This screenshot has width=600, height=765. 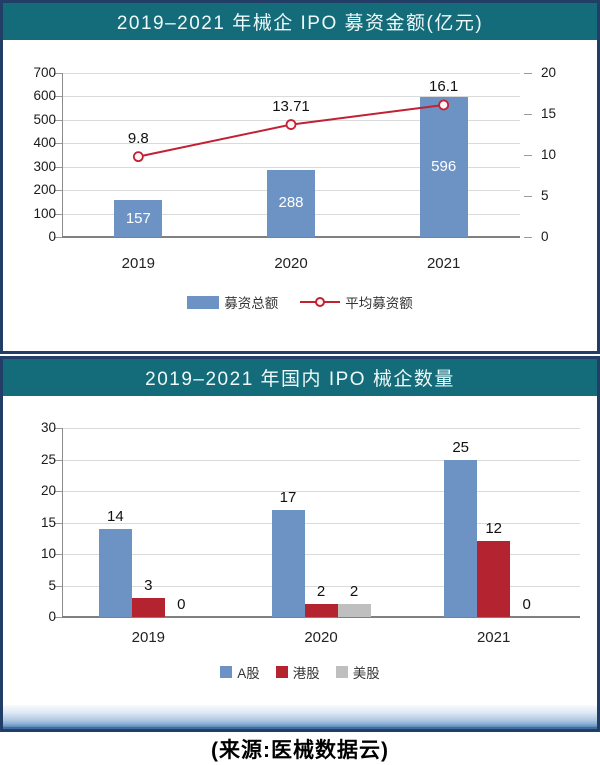 I want to click on right-axis-tick-label: 10, so click(x=549, y=154).